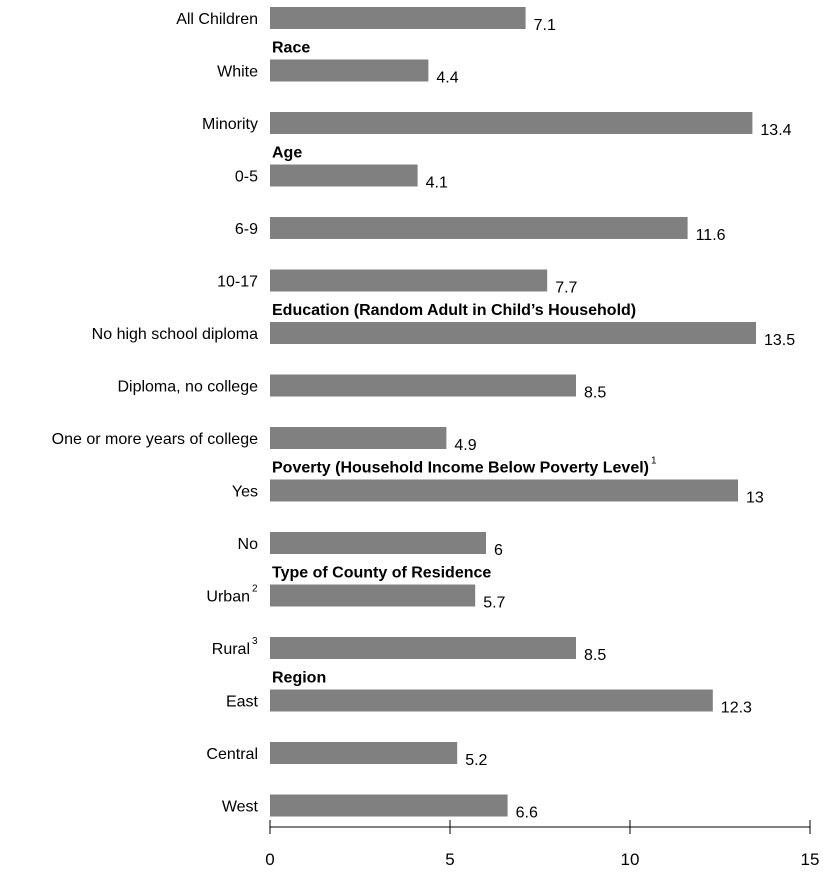  What do you see at coordinates (287, 153) in the screenshot?
I see `group-header: Age` at bounding box center [287, 153].